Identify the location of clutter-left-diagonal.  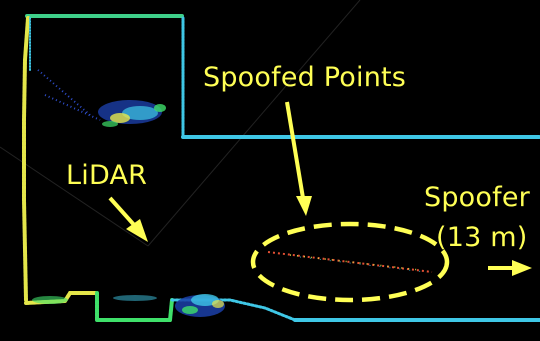
(69, 95).